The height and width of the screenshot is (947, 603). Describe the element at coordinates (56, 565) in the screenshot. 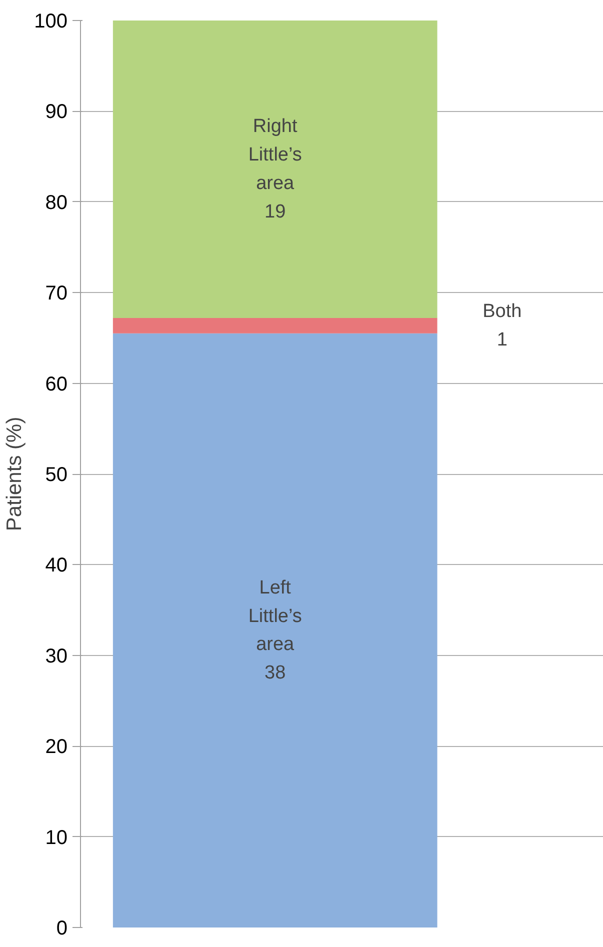

I see `y-tick-label: 40` at that location.